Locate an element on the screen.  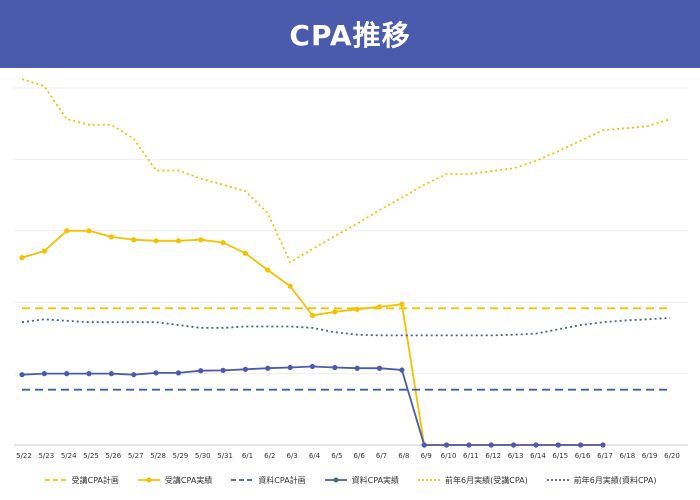
legend-label: 受講CPA計画 is located at coordinates (95, 480).